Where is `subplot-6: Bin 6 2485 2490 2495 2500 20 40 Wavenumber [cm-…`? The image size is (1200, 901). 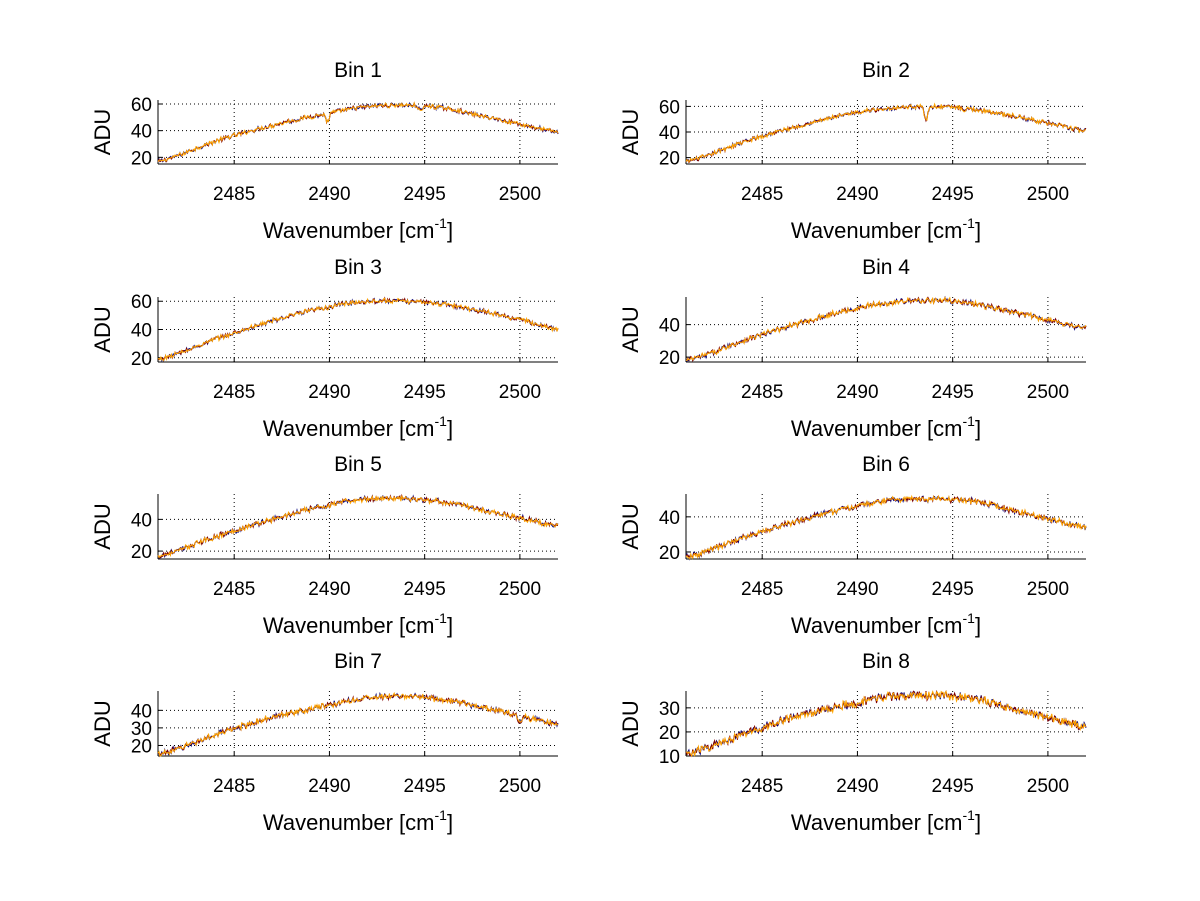
subplot-6: Bin 6 2485 2490 2495 2500 20 40 Wavenumber [cm-… is located at coordinates (852, 545).